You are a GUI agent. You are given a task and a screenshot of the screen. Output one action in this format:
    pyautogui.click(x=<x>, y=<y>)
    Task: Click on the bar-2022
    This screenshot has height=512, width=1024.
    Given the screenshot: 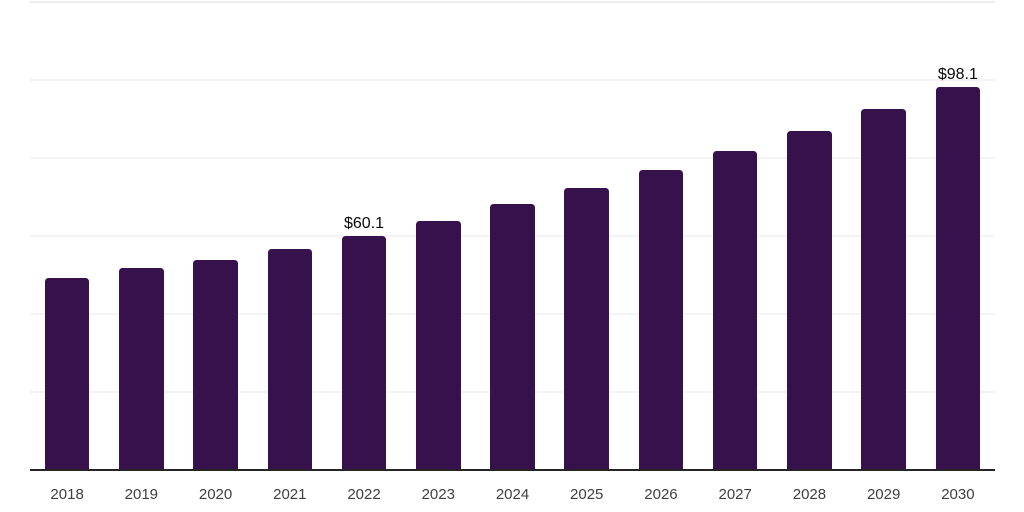 What is the action you would take?
    pyautogui.click(x=364, y=352)
    